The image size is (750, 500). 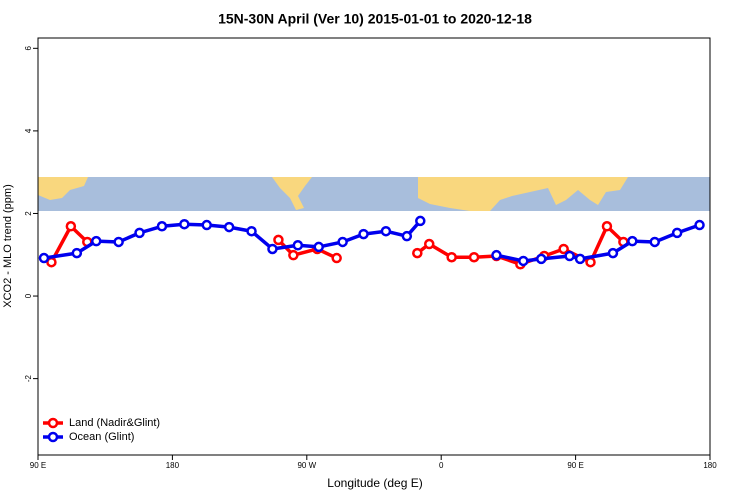 What do you see at coordinates (28, 48) in the screenshot?
I see `y-tick-label: 6` at bounding box center [28, 48].